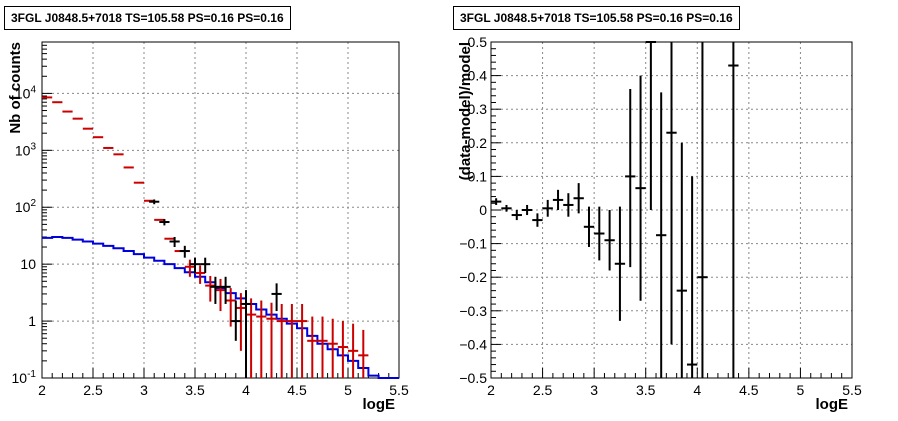 This screenshot has width=898, height=421. What do you see at coordinates (646, 390) in the screenshot?
I see `right-x-tick-label: 3.5` at bounding box center [646, 390].